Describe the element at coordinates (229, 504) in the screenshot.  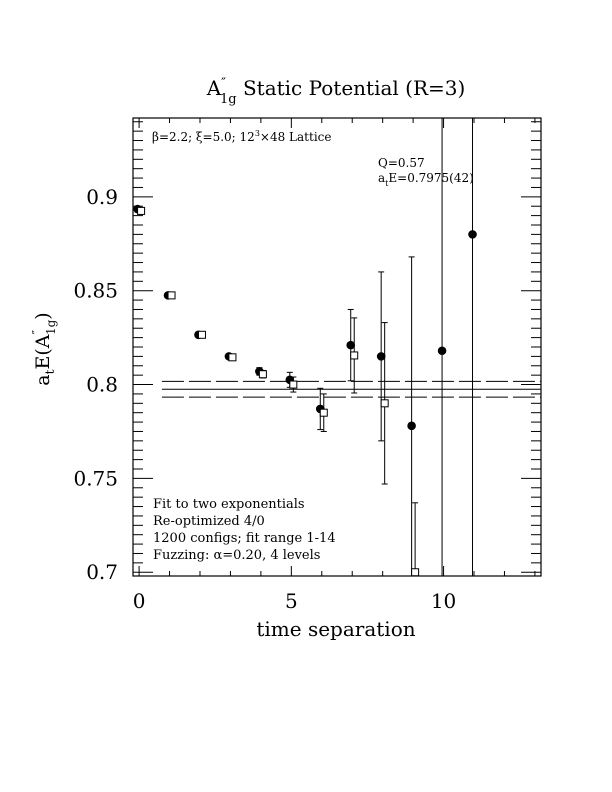
I see `info-line: Fit to two exponentials` at that location.